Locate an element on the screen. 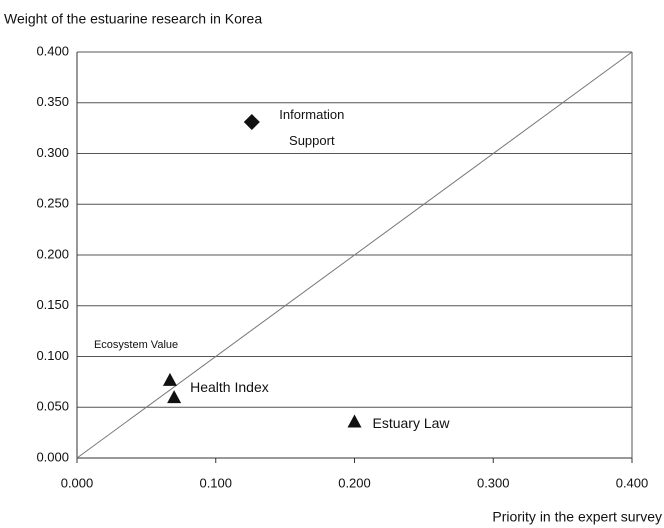 The image size is (664, 528). x-tick-label: 0.400 is located at coordinates (632, 482).